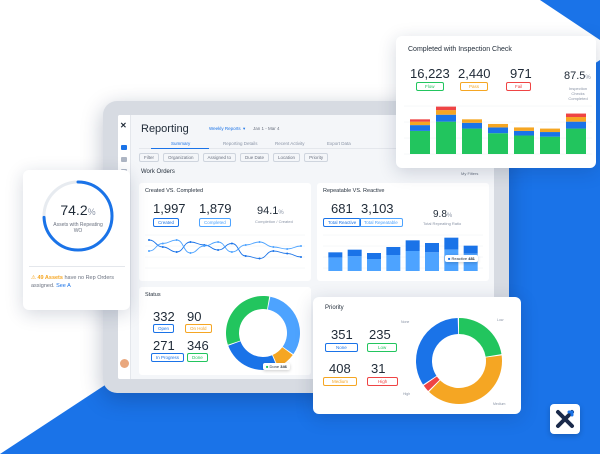 This screenshot has width=600, height=454. Describe the element at coordinates (290, 143) in the screenshot. I see `tab-recent-activity: Recent Activity` at that location.